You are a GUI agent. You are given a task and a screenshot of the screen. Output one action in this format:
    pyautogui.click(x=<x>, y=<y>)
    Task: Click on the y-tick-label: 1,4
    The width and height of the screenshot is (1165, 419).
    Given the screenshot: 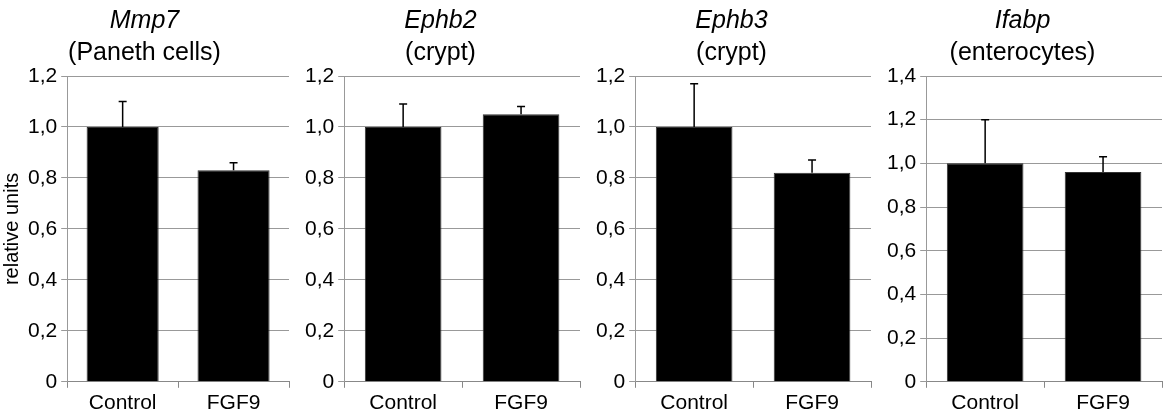 What is the action you would take?
    pyautogui.click(x=901, y=74)
    